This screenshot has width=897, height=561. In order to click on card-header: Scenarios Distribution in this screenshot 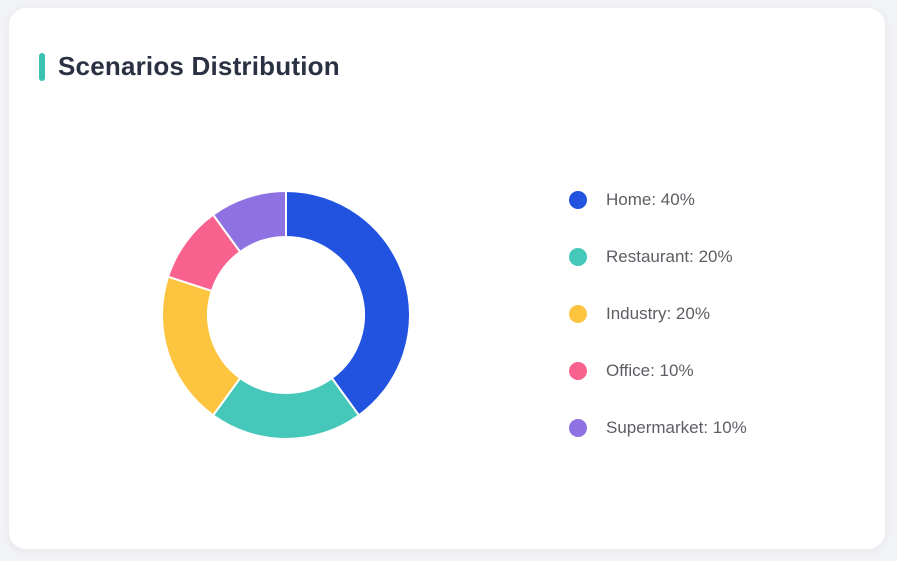, I will do `click(189, 66)`.